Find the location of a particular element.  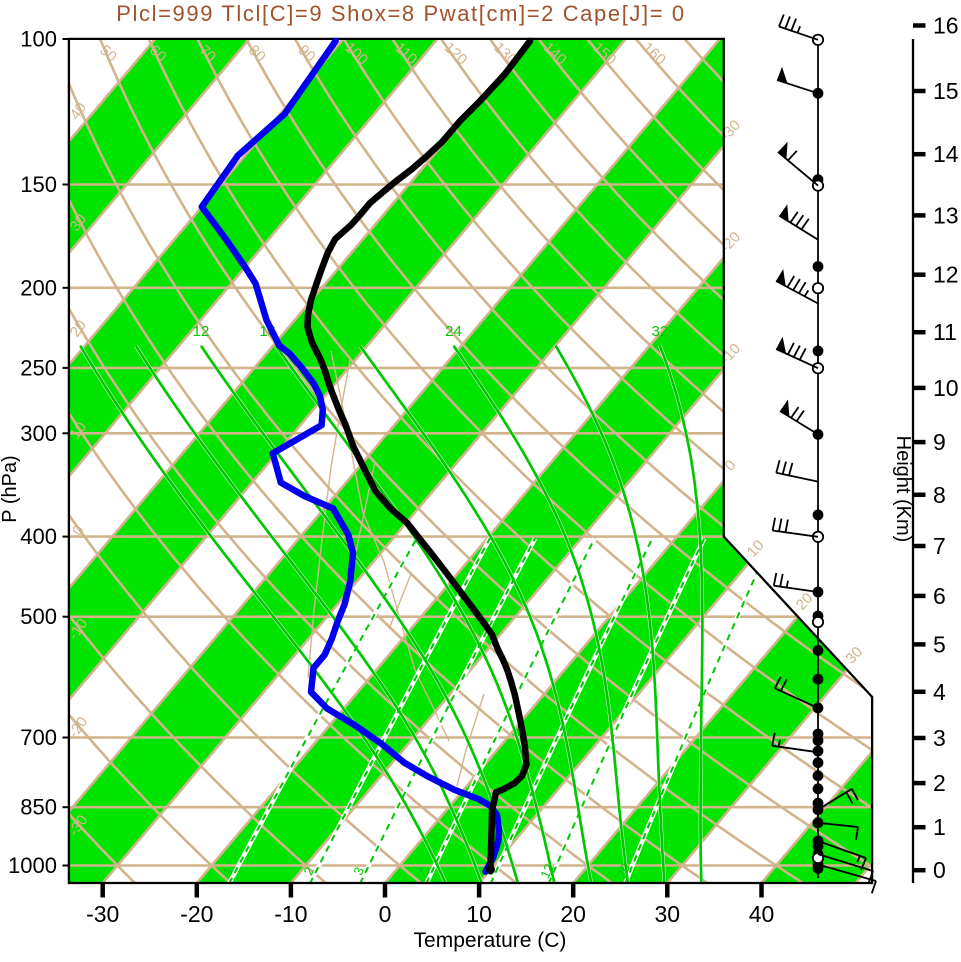

svg-text: 24 is located at coordinates (453, 331).